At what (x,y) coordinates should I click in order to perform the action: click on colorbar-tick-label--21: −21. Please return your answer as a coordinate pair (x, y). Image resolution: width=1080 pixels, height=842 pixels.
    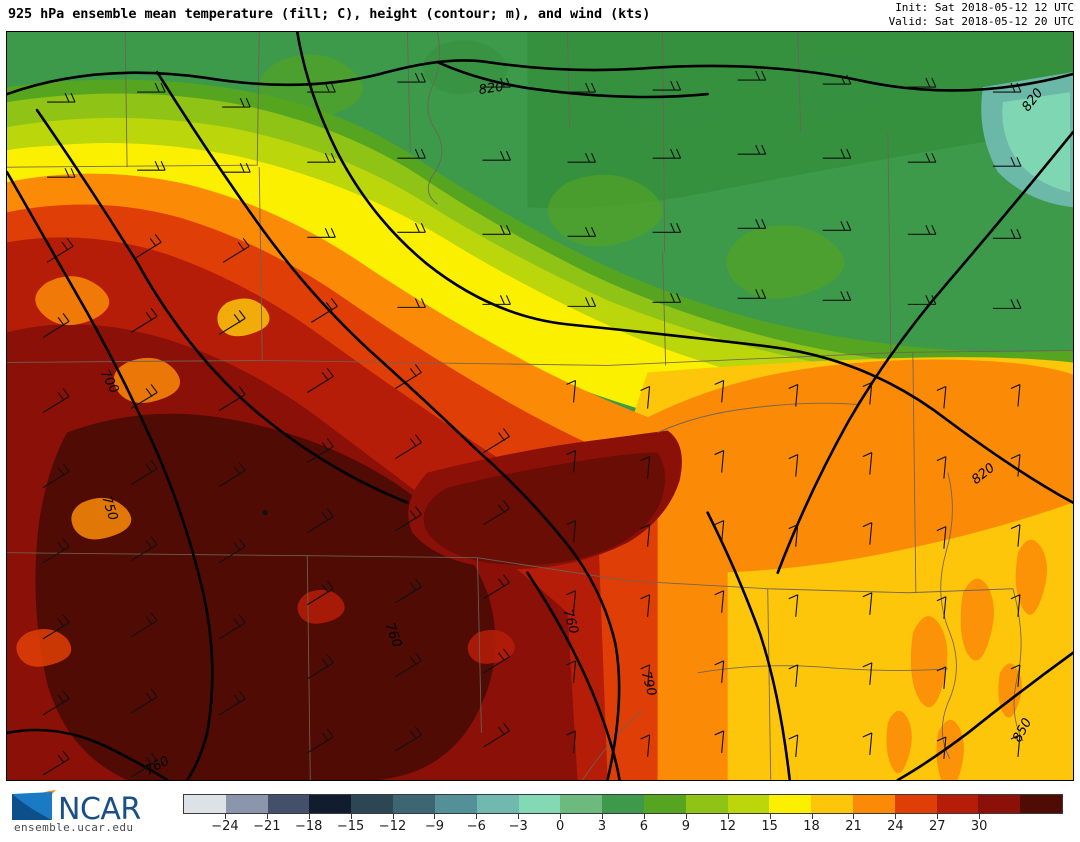
    Looking at the image, I should click on (267, 826).